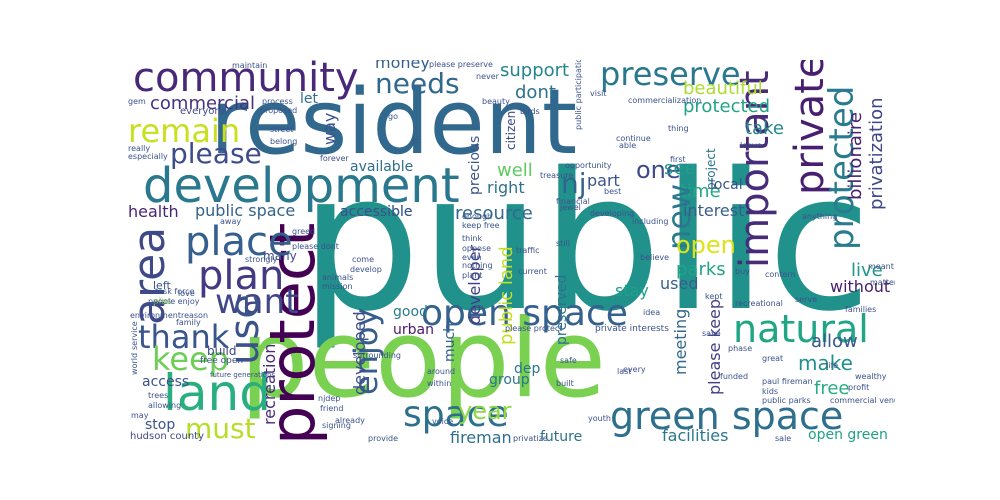 This screenshot has height=500, width=1000. What do you see at coordinates (277, 101) in the screenshot?
I see `cloud-word: process` at bounding box center [277, 101].